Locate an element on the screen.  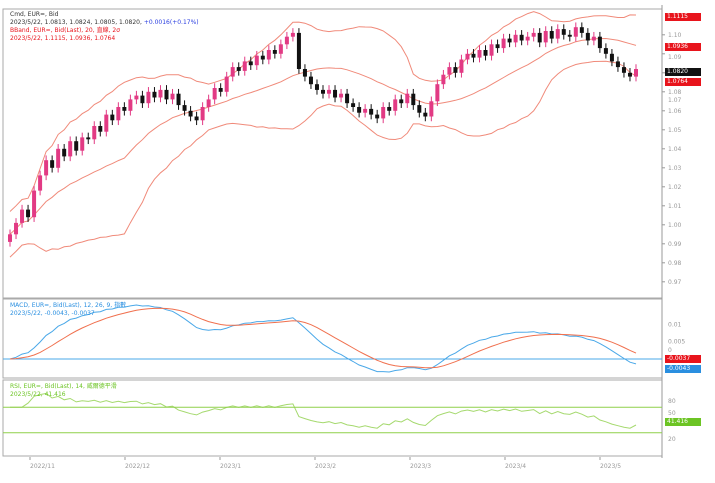
date-tick-label: 2023/5 is located at coordinates (610, 466).